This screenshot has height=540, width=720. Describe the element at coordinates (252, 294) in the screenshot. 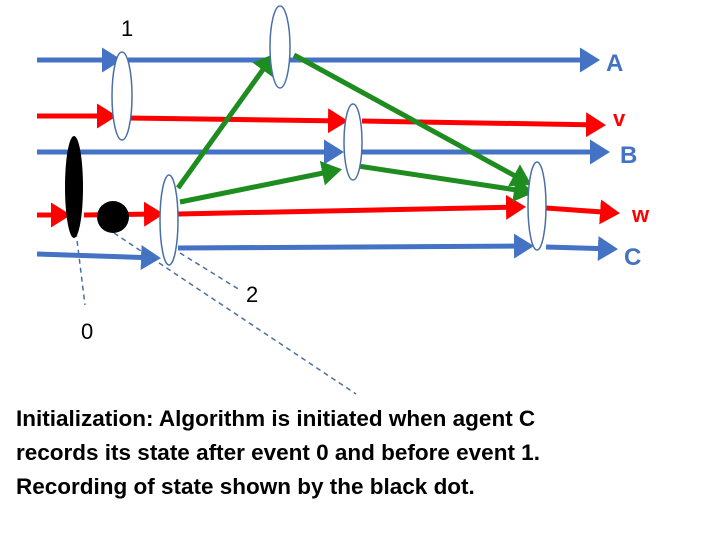

I see `event-label-2: 2` at that location.